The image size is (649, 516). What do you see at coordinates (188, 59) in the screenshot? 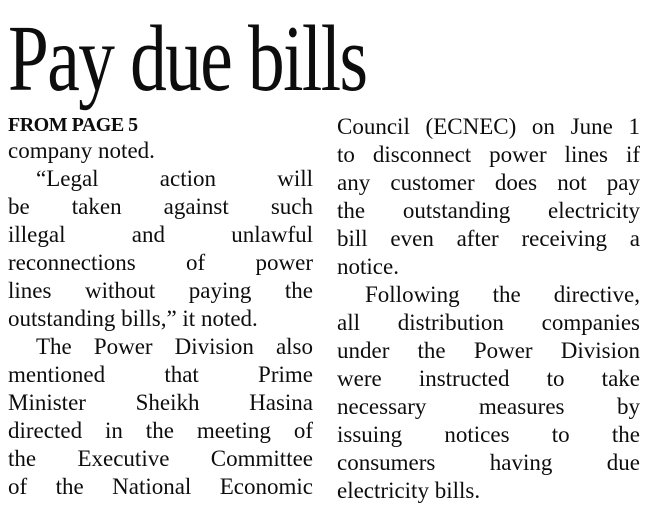
I see `article-headline: Pay due bills` at bounding box center [188, 59].